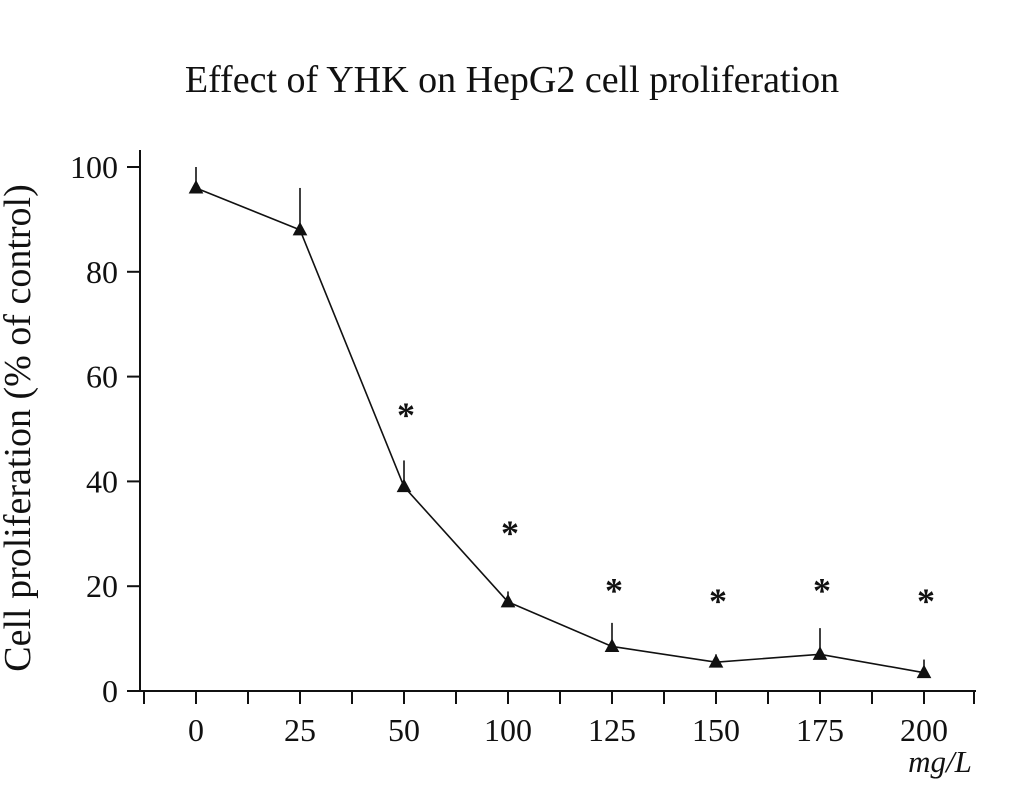  Describe the element at coordinates (612, 730) in the screenshot. I see `x-tick-label: 125` at that location.